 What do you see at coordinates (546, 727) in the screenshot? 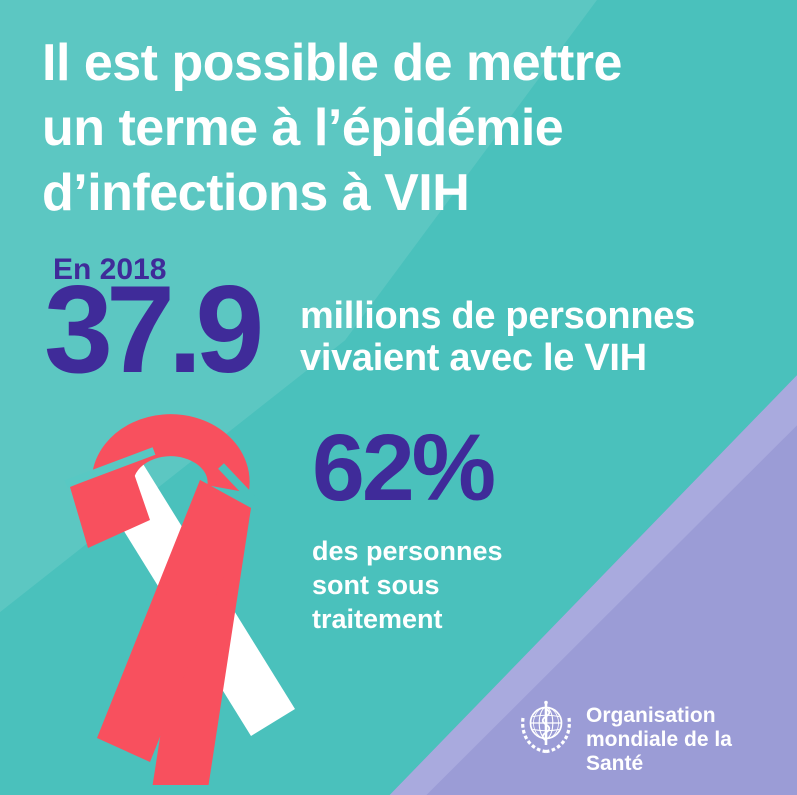
I see `who-emblem-icon` at bounding box center [546, 727].